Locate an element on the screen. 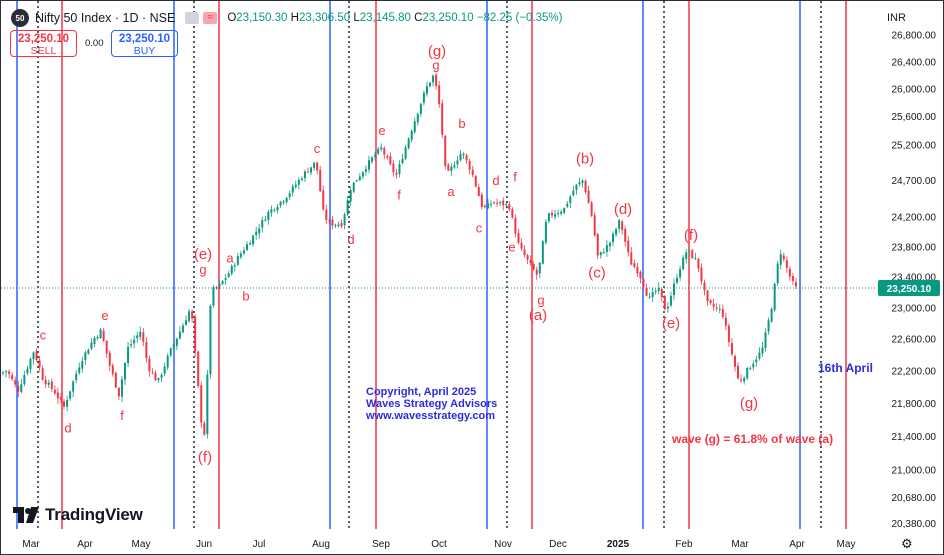 This screenshot has height=555, width=944. x-tick-label: 2025 is located at coordinates (618, 544).